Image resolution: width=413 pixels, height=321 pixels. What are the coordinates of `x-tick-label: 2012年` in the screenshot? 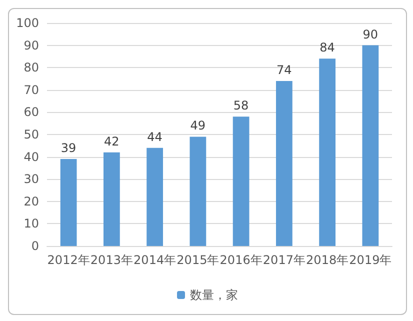 It's located at (68, 260).